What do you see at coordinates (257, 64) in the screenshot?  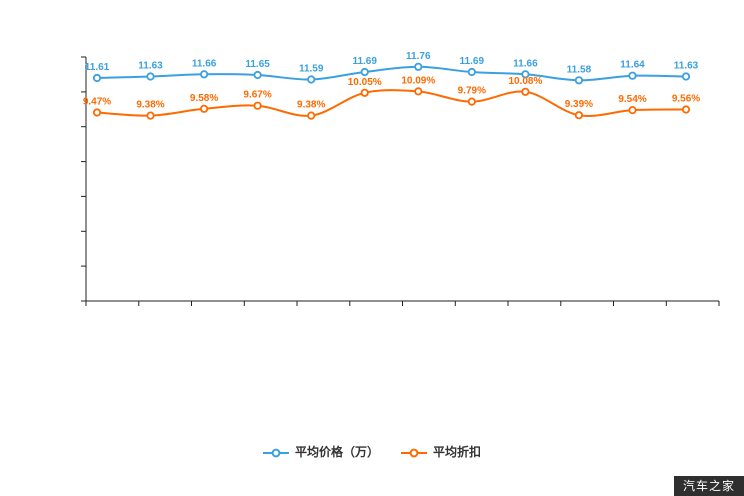 I see `price-data-label: 11.65` at bounding box center [257, 64].